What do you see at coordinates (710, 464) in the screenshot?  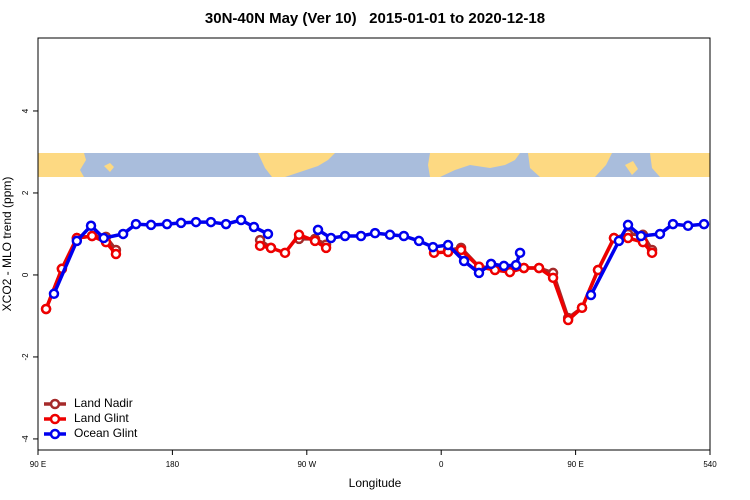 I see `x-tick-label: 540` at bounding box center [710, 464].